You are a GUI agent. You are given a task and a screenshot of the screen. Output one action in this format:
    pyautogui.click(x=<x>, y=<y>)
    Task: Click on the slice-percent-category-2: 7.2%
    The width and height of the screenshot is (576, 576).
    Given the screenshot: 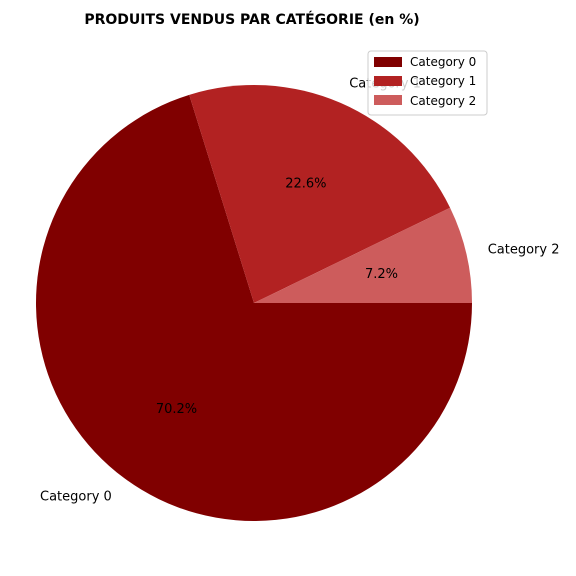 What is the action you would take?
    pyautogui.click(x=381, y=274)
    